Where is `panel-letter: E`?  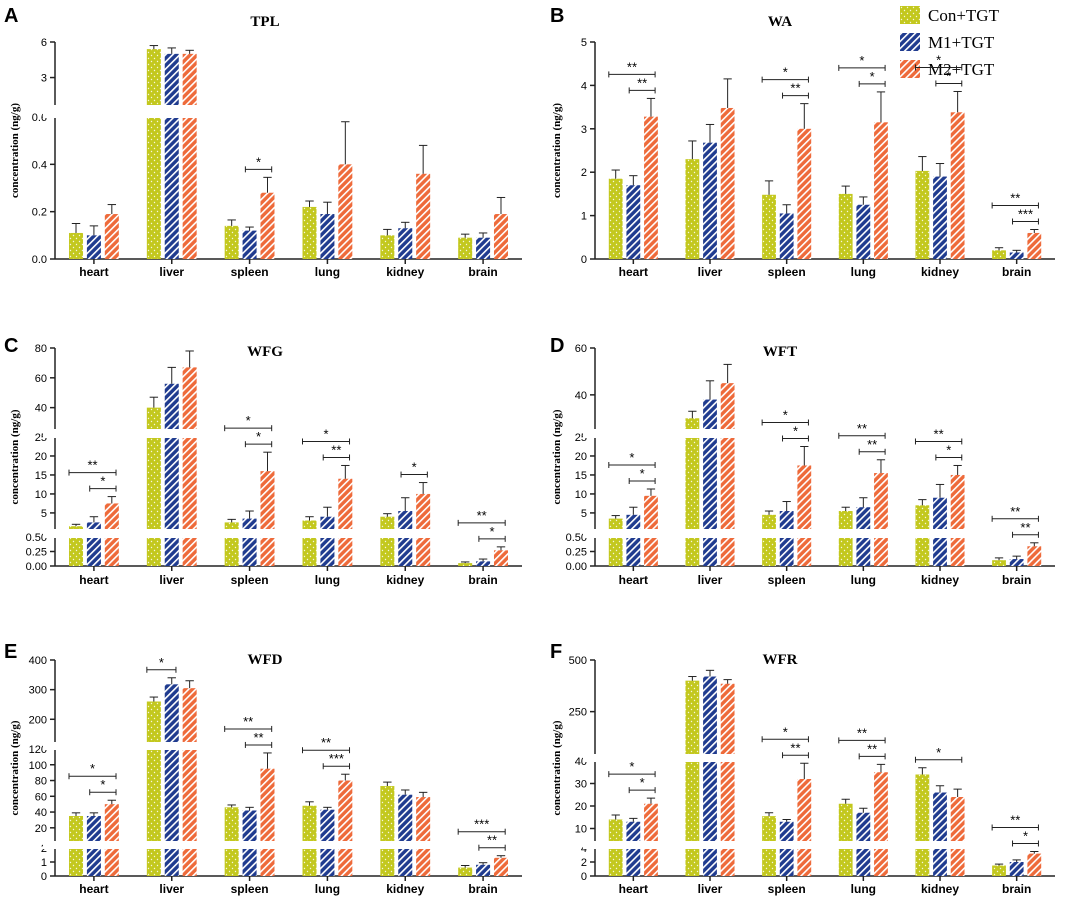 panel-letter: E is located at coordinates (10, 652).